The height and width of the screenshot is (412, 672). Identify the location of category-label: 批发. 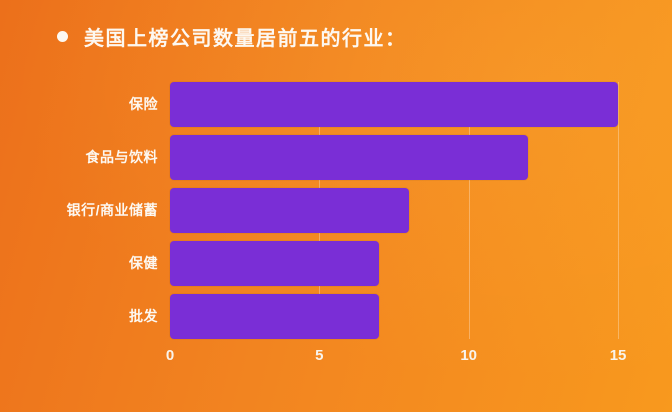
(143, 316).